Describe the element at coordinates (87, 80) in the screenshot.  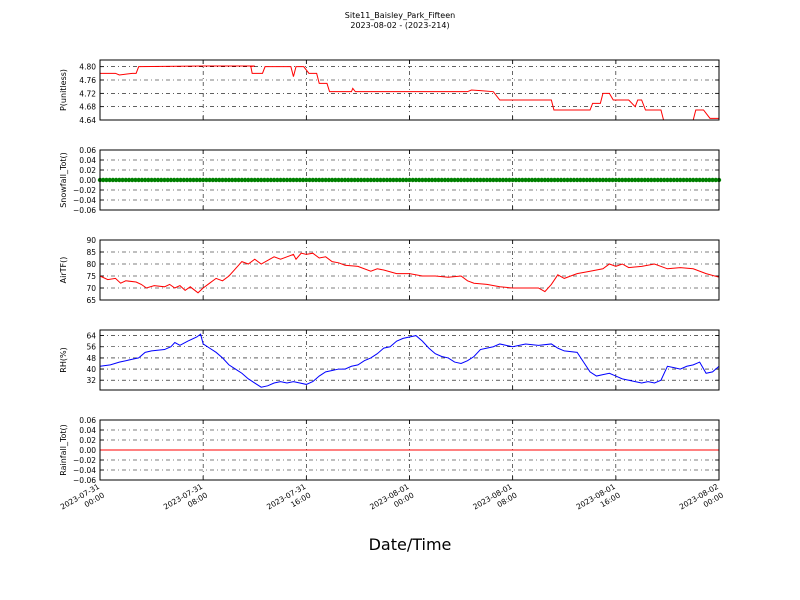
I see `y-tick-label: 4.76` at that location.